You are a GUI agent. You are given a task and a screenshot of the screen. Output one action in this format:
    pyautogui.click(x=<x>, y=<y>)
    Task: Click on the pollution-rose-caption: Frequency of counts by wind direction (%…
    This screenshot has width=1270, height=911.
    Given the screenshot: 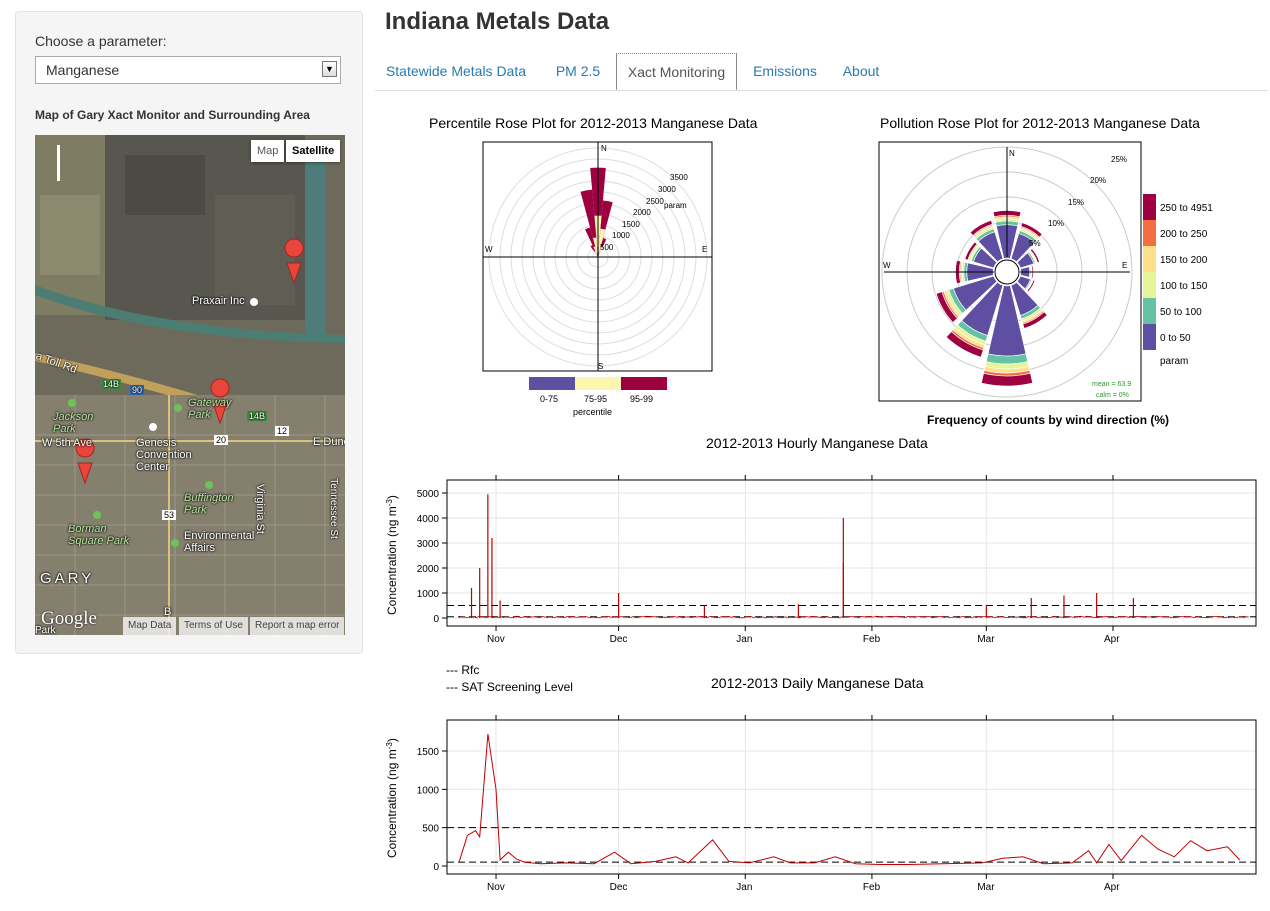 What is the action you would take?
    pyautogui.click(x=1048, y=420)
    